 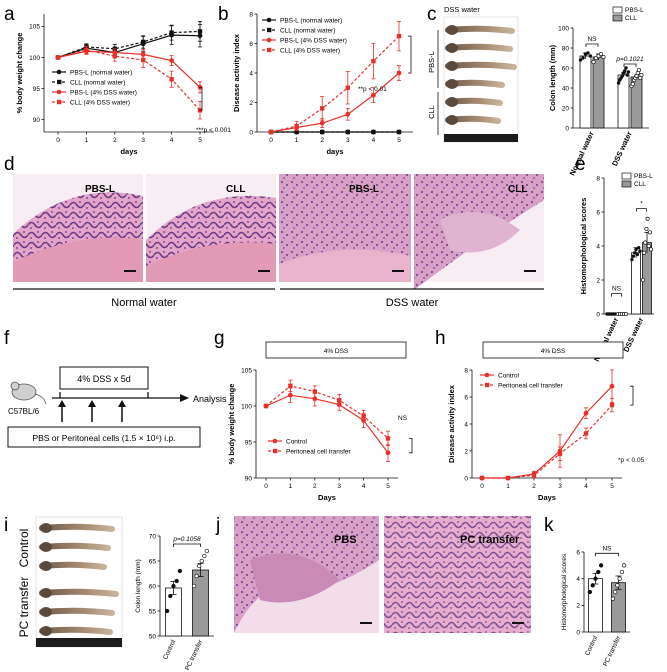 What do you see at coordinates (9, 164) in the screenshot?
I see `panel-letter-d: d` at bounding box center [9, 164].